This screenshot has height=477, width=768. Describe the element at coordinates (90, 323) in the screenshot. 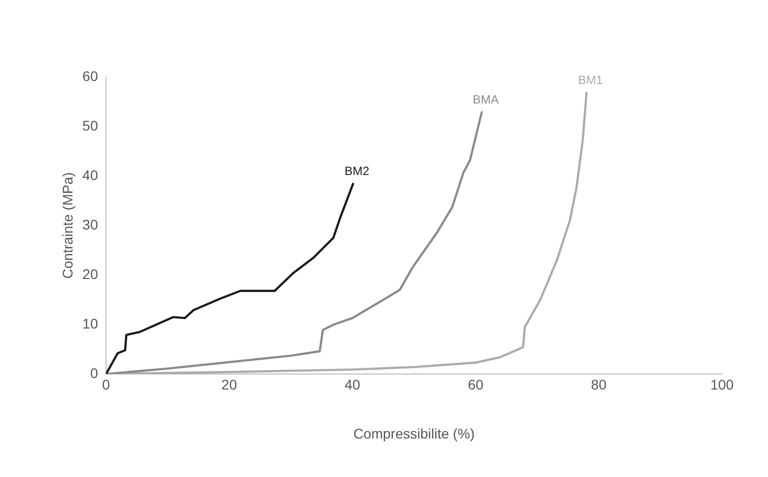

I see `y-tick-label: 10` at that location.